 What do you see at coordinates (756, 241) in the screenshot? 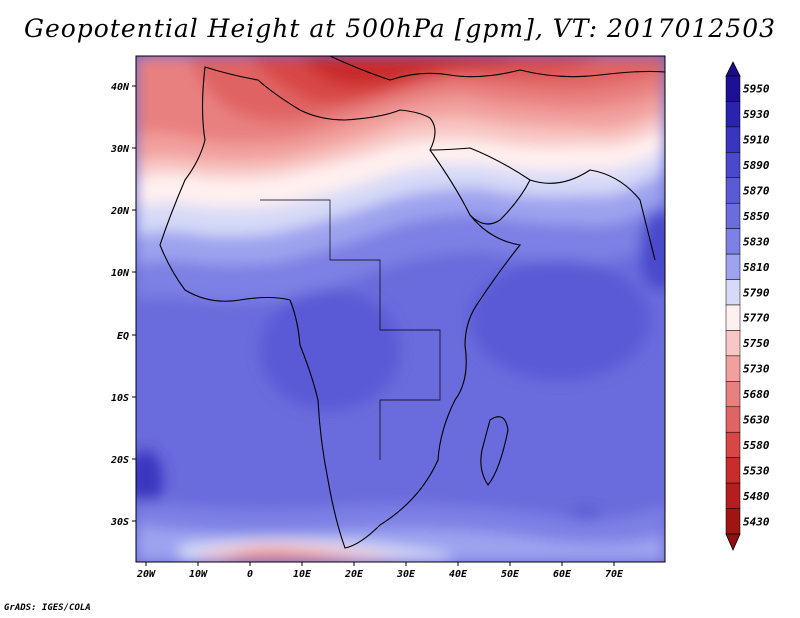
I see `colorbar-level-label: 5830` at bounding box center [756, 241].